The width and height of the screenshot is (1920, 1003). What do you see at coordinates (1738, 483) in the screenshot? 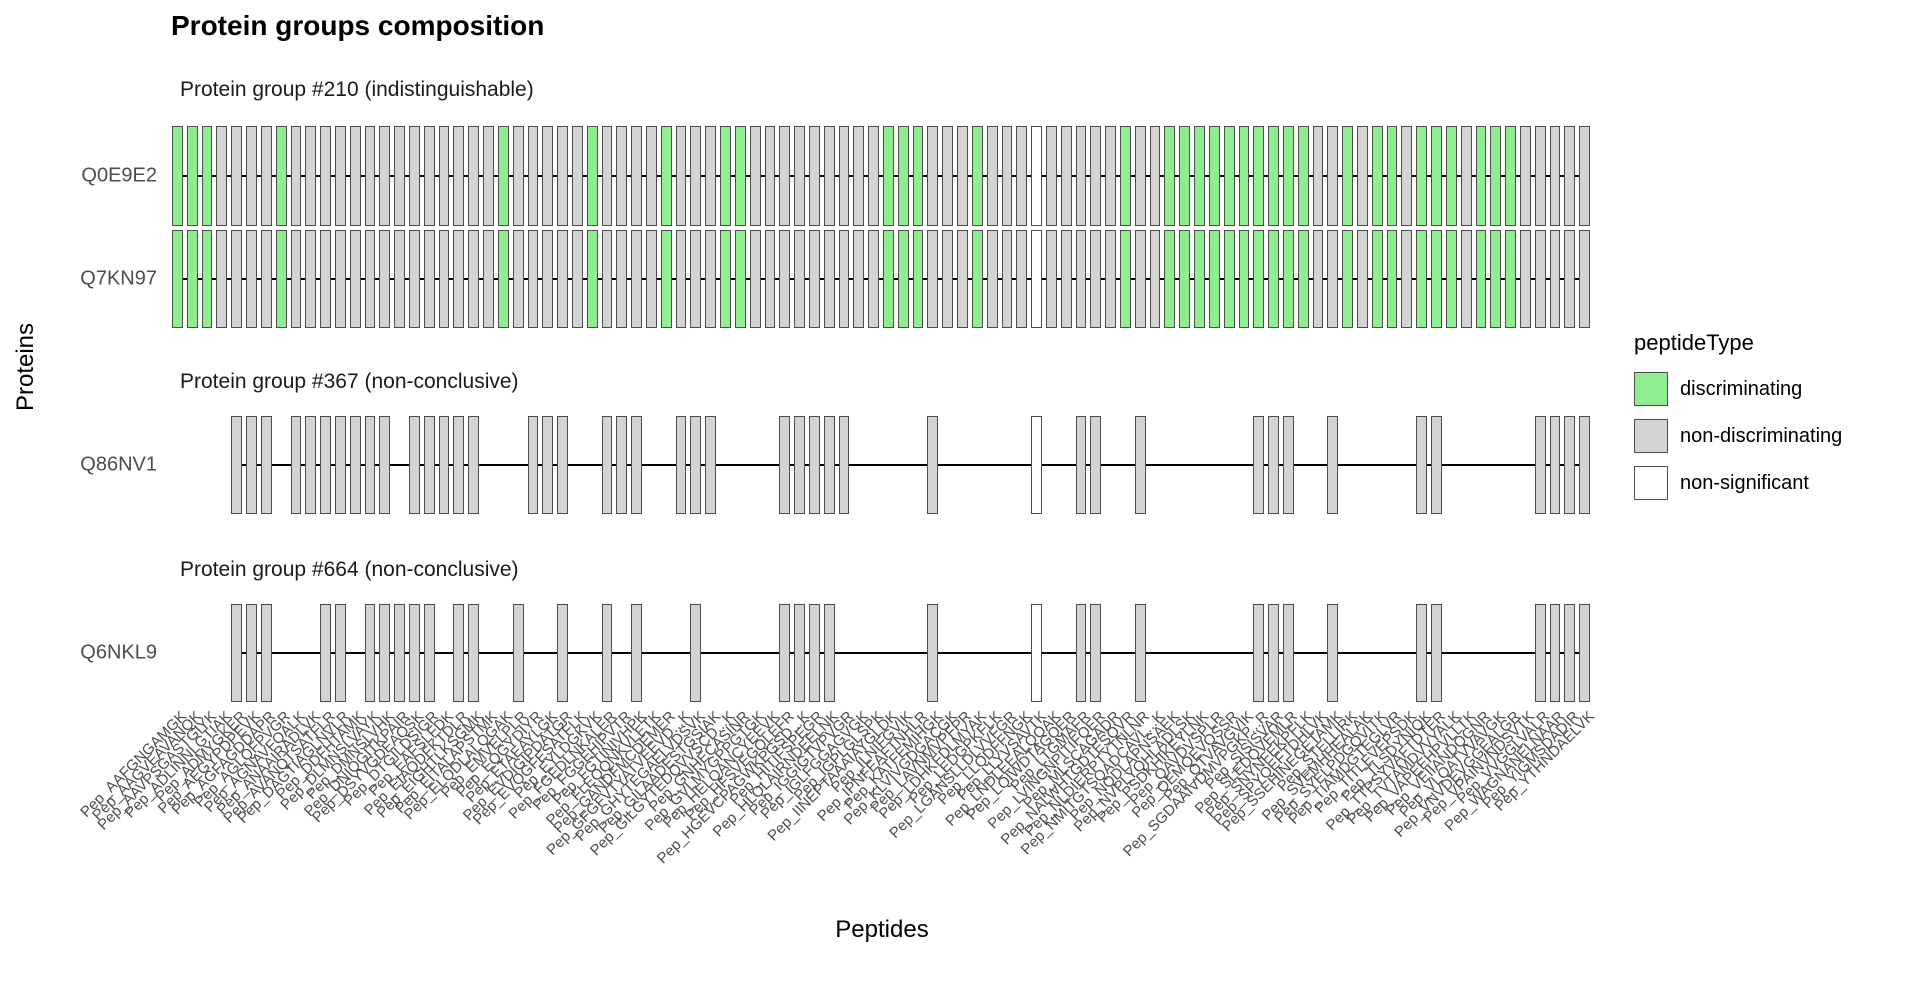
I see `legend-entry: non-significant` at bounding box center [1738, 483].